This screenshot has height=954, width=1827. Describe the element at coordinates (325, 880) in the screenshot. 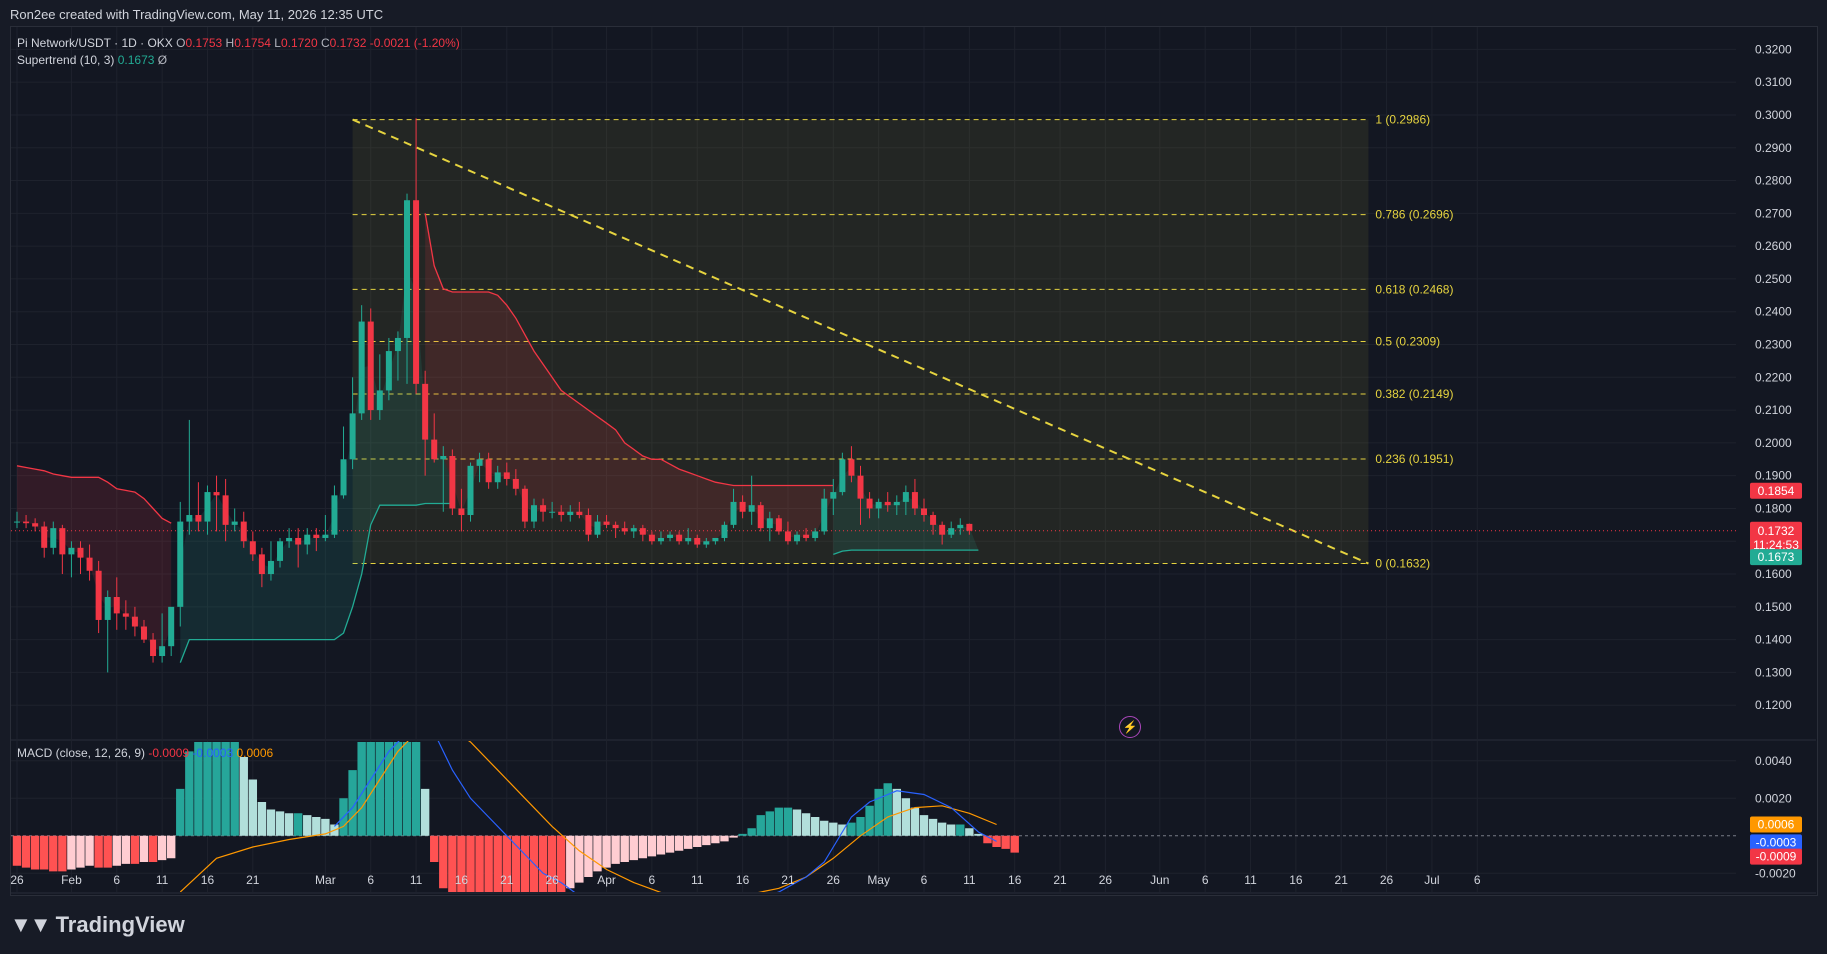

I see `x-tick-label: Mar` at that location.